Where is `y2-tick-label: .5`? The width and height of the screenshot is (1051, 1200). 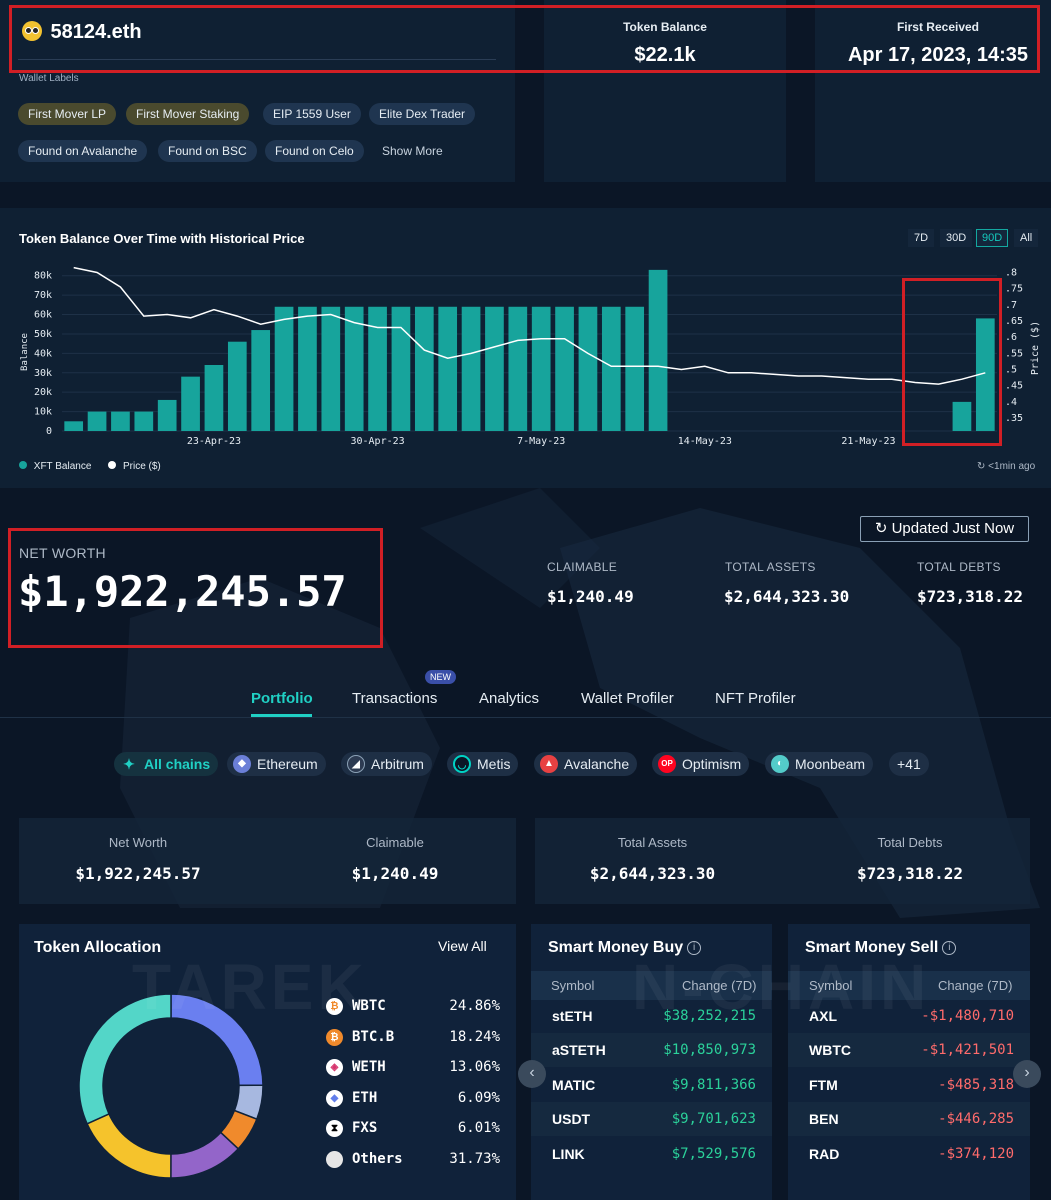 y2-tick-label: .5 is located at coordinates (1011, 370).